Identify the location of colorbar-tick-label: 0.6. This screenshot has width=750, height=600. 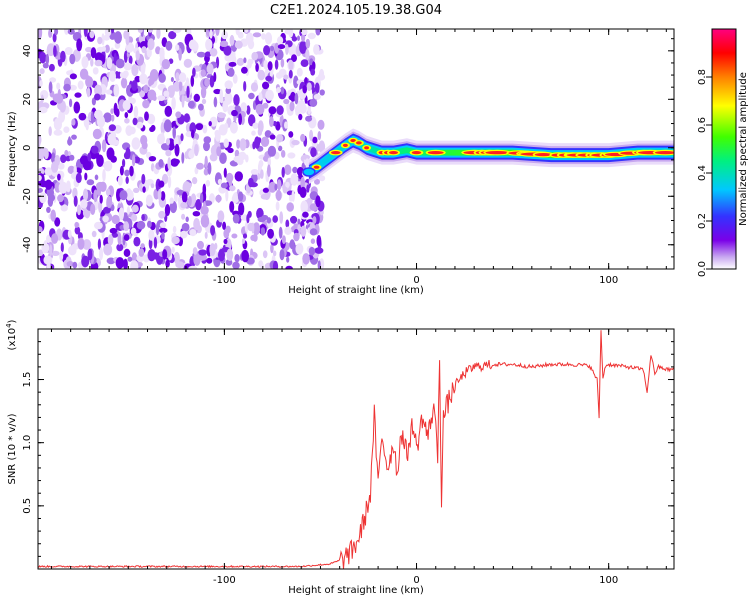
(702, 125).